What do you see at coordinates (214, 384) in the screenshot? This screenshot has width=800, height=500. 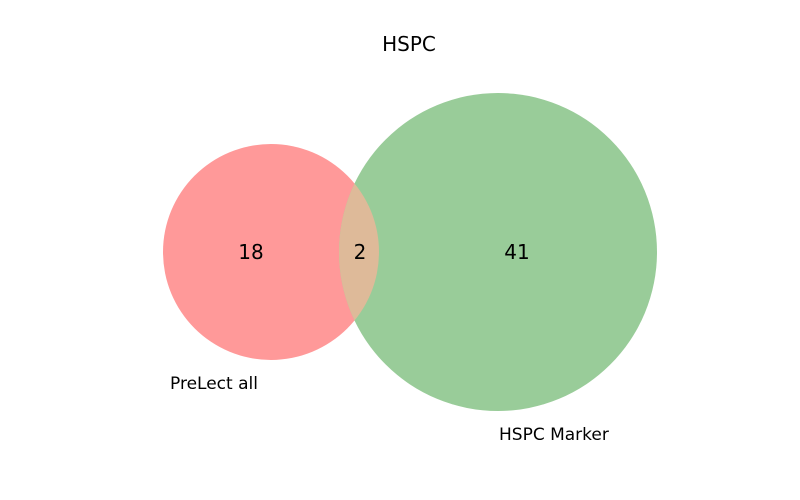 I see `set-label-prelect-all: PreLect all` at bounding box center [214, 384].